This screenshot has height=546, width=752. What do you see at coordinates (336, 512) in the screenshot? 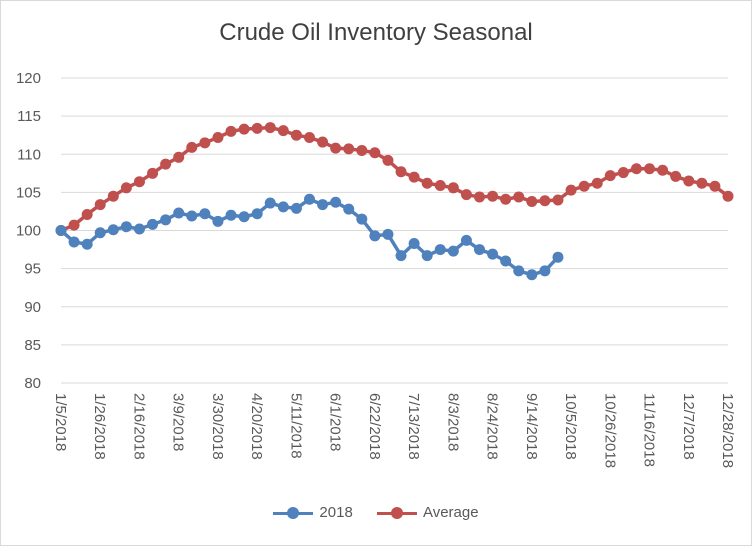
I see `legend-label-2018: 2018` at bounding box center [336, 512].